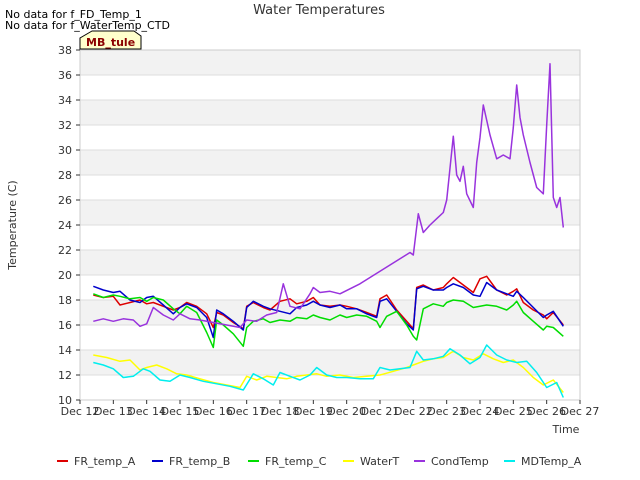 The image size is (640, 480). Describe the element at coordinates (246, 411) in the screenshot. I see `x-tick-label: Dec 17` at that location.